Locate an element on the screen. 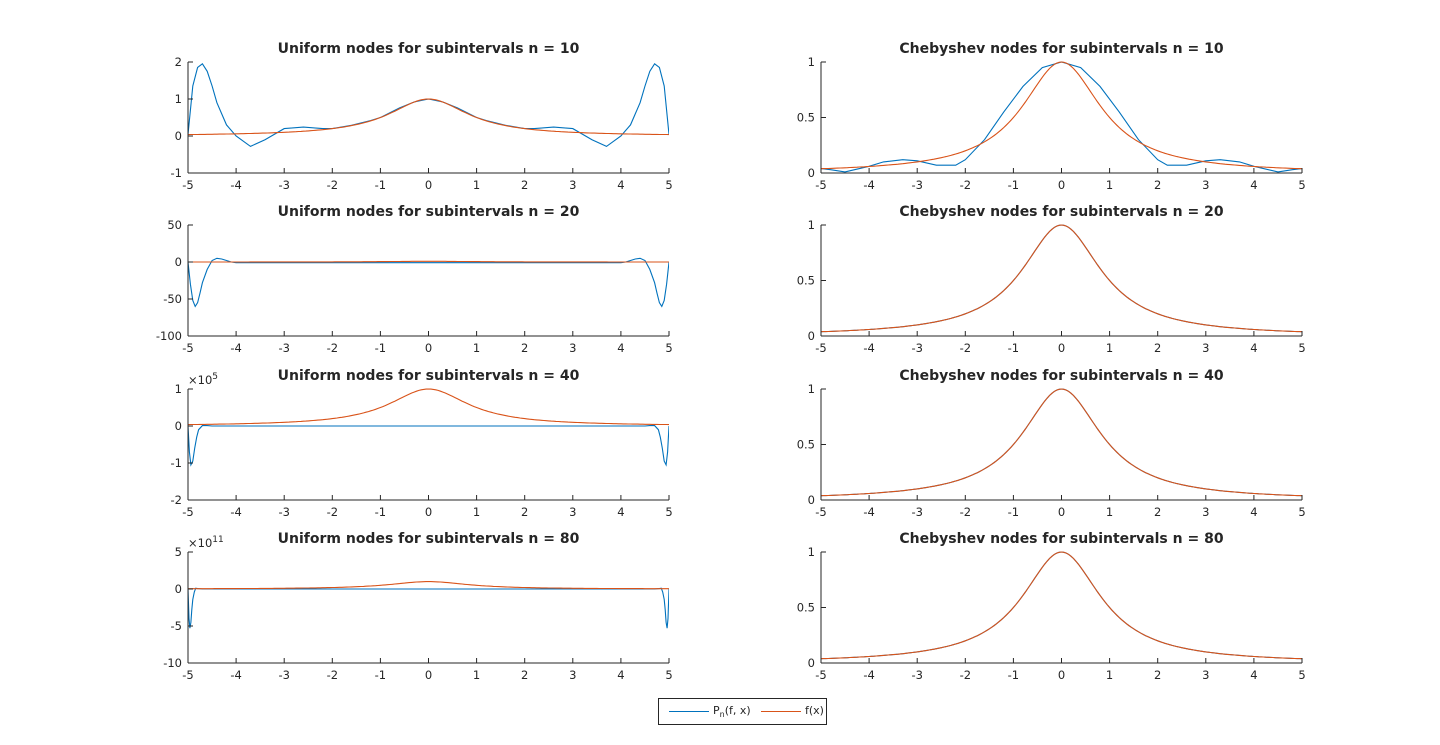  y-tick-label: -100 is located at coordinates (169, 336).